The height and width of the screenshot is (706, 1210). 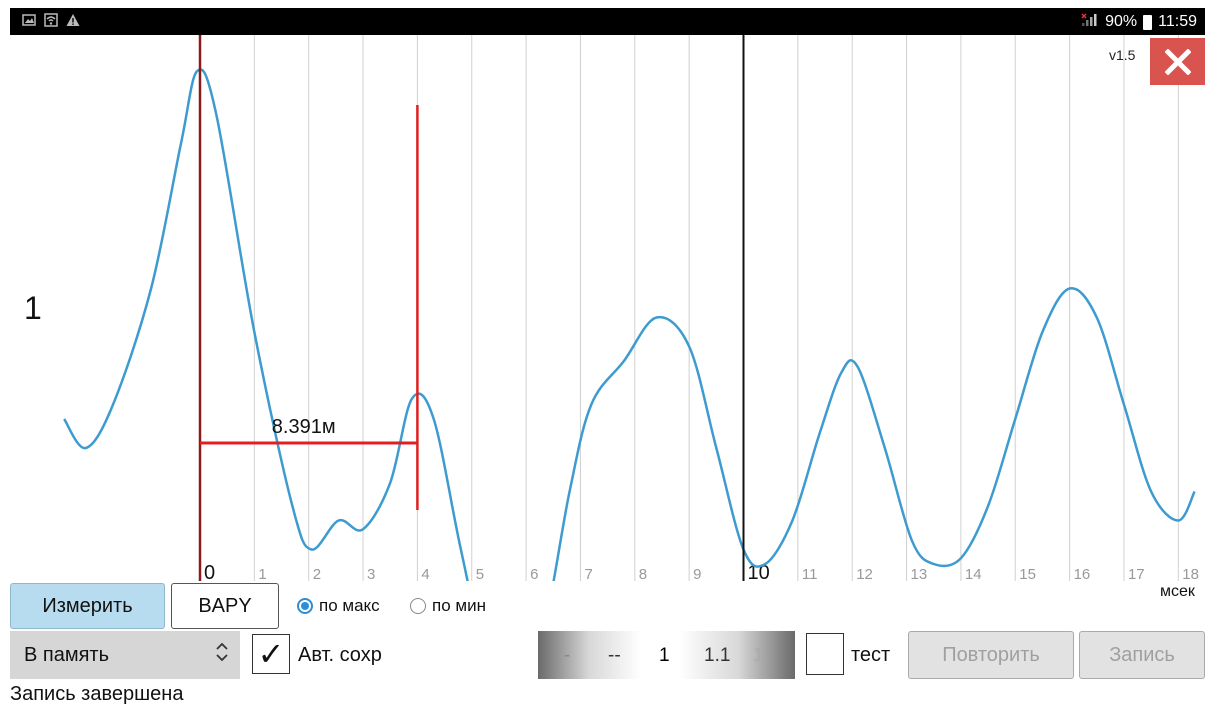 I want to click on wifi-icon, so click(x=51, y=20).